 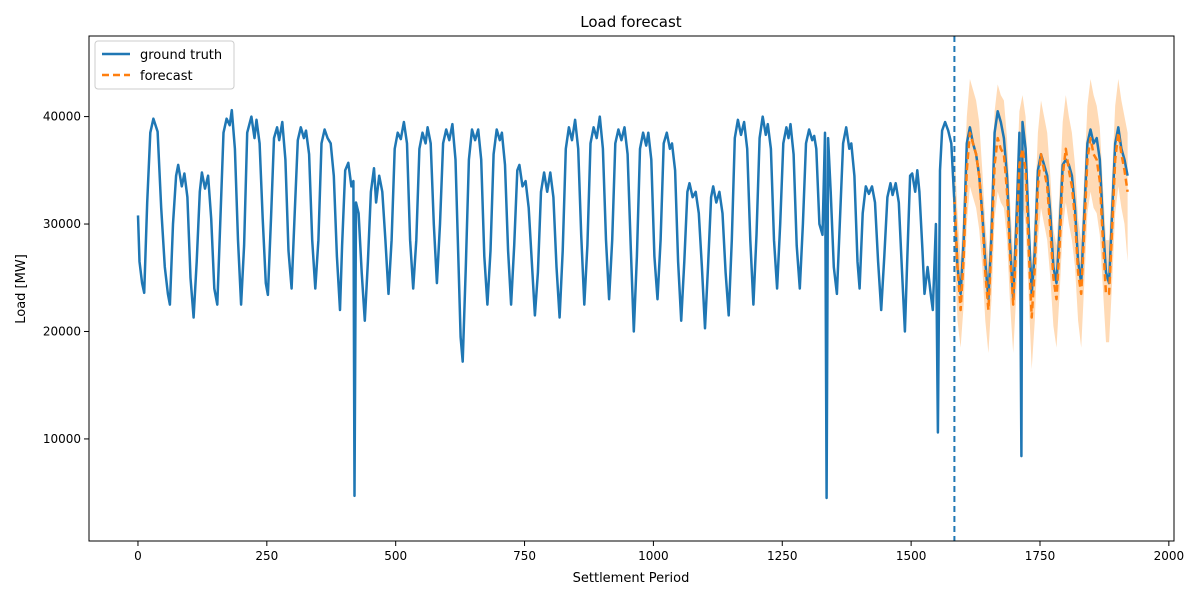 What do you see at coordinates (62, 331) in the screenshot?
I see `y-tick-label: 20000` at bounding box center [62, 331].